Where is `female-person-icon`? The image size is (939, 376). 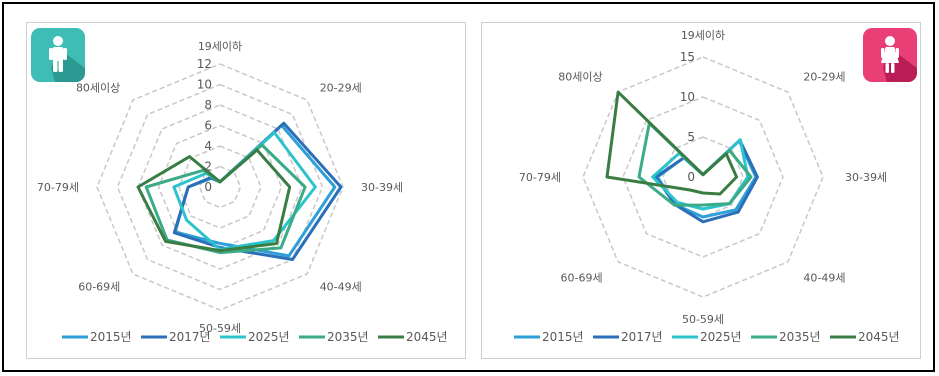
female-person-icon is located at coordinates (890, 55).